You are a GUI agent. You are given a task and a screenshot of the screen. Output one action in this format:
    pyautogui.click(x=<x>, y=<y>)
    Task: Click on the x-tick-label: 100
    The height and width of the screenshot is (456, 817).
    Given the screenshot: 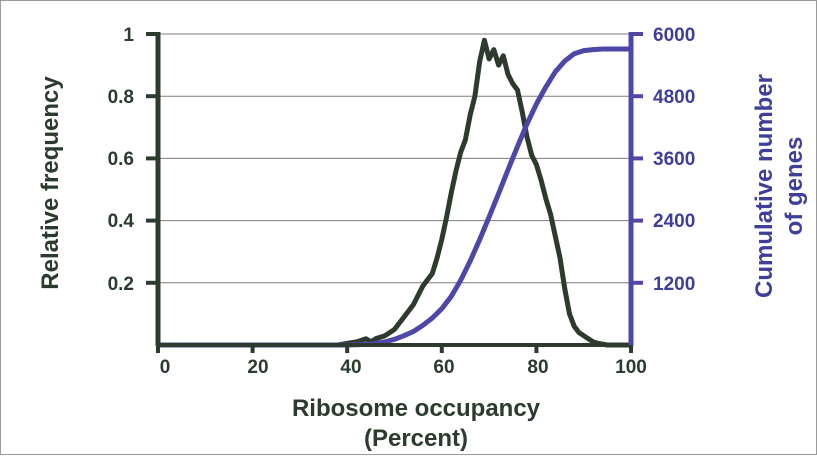 What is the action you would take?
    pyautogui.click(x=631, y=367)
    